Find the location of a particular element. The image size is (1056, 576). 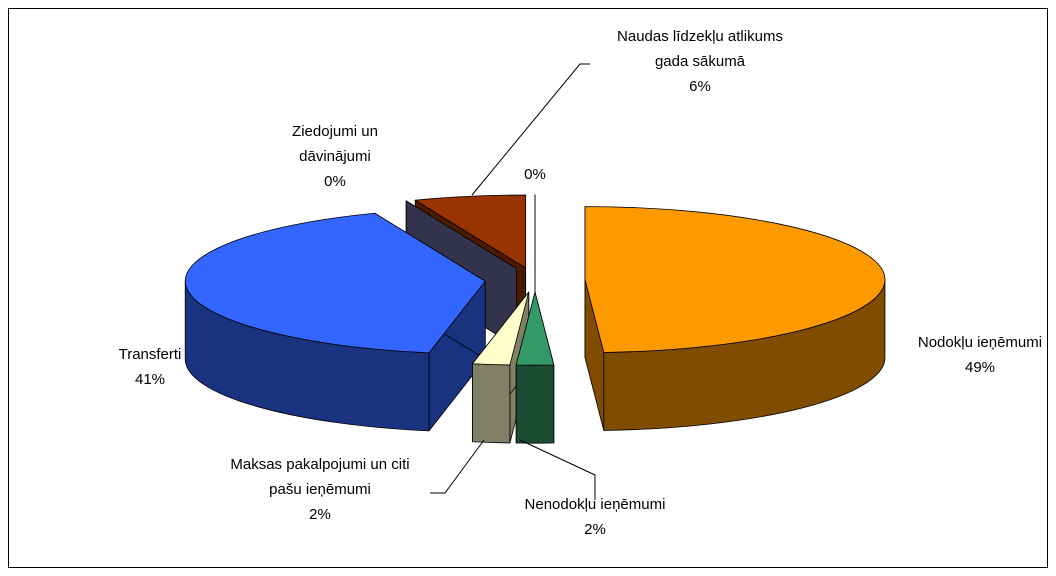

category-label: Nodokļu ieņēmumi is located at coordinates (980, 342).